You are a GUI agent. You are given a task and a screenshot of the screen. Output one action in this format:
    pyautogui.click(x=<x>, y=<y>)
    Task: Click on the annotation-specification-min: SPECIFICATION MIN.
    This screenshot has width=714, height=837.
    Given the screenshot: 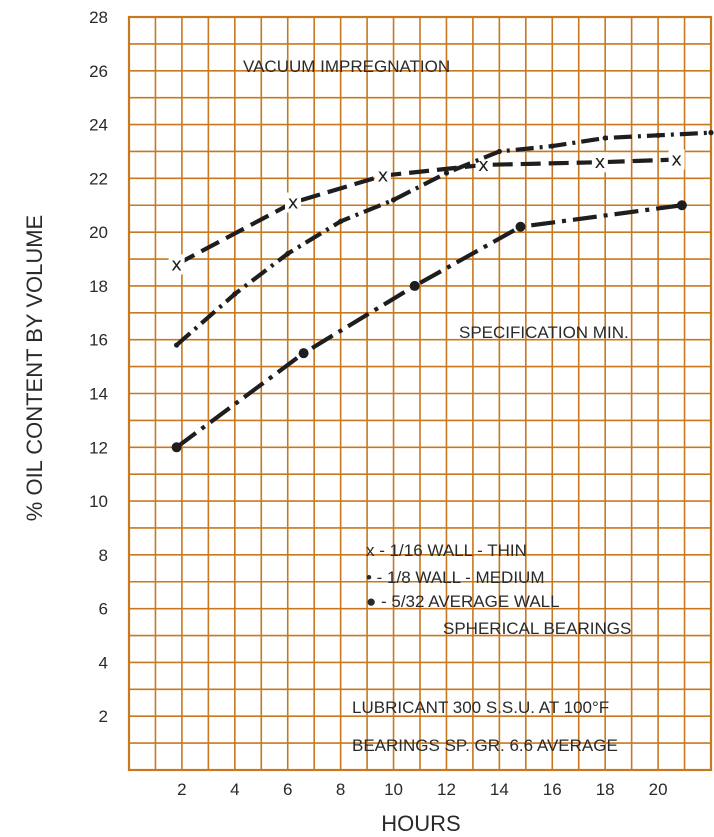 What is the action you would take?
    pyautogui.click(x=544, y=332)
    